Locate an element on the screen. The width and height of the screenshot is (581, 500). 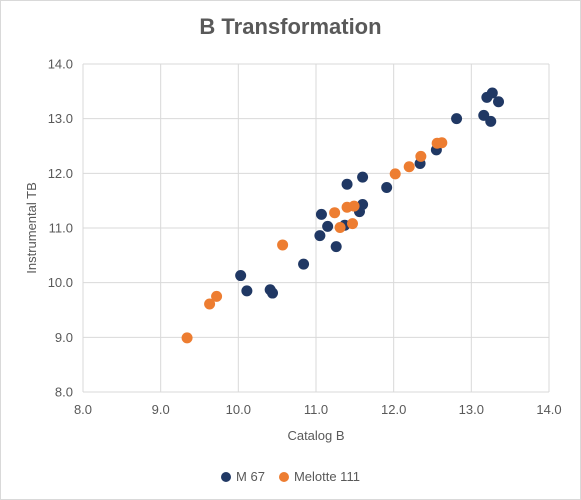
x-tick-label: 9.0 is located at coordinates (161, 409).